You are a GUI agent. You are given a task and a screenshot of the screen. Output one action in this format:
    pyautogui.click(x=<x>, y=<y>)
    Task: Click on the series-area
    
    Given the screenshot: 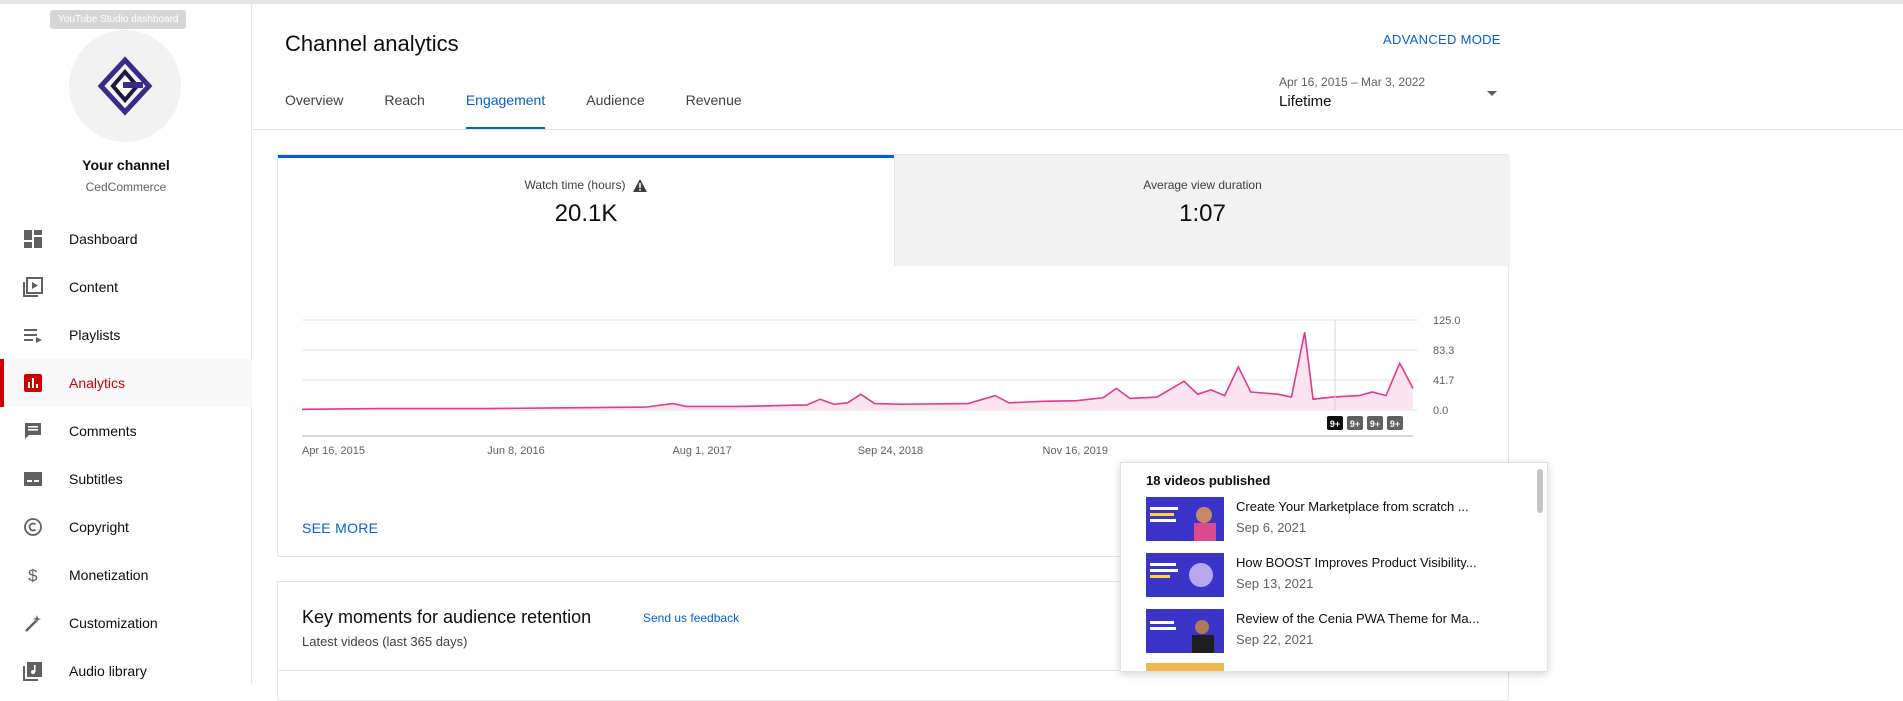 What is the action you would take?
    pyautogui.click(x=857, y=371)
    